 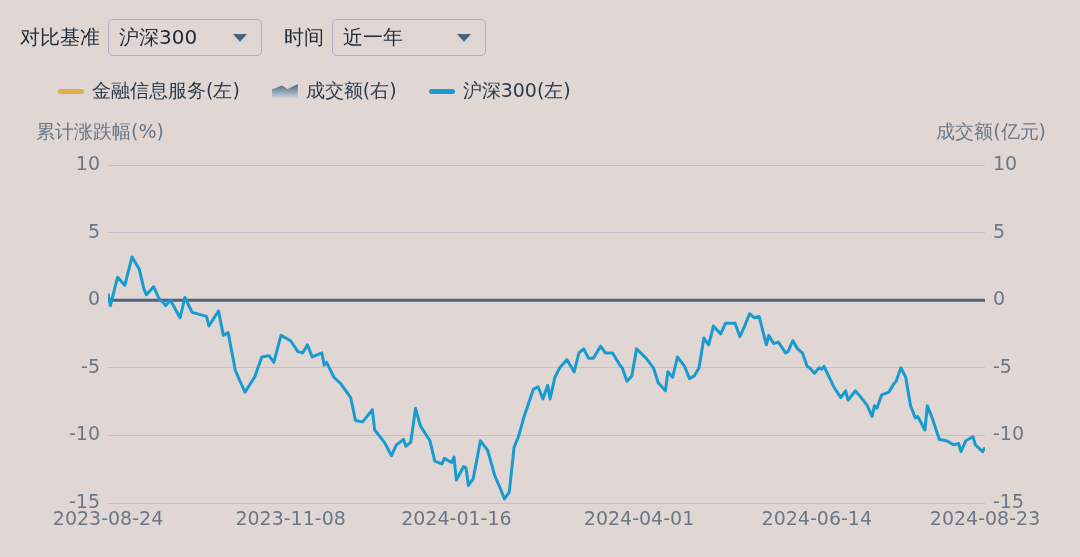 I want to click on y2-tick-label: -5, so click(x=1002, y=365).